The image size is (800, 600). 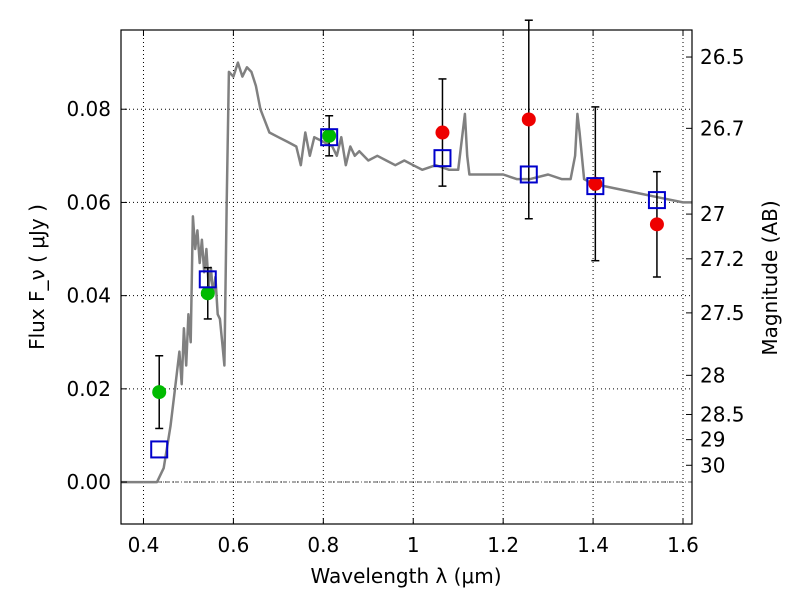 I want to click on x-tick-label: 1.4, so click(x=593, y=545).